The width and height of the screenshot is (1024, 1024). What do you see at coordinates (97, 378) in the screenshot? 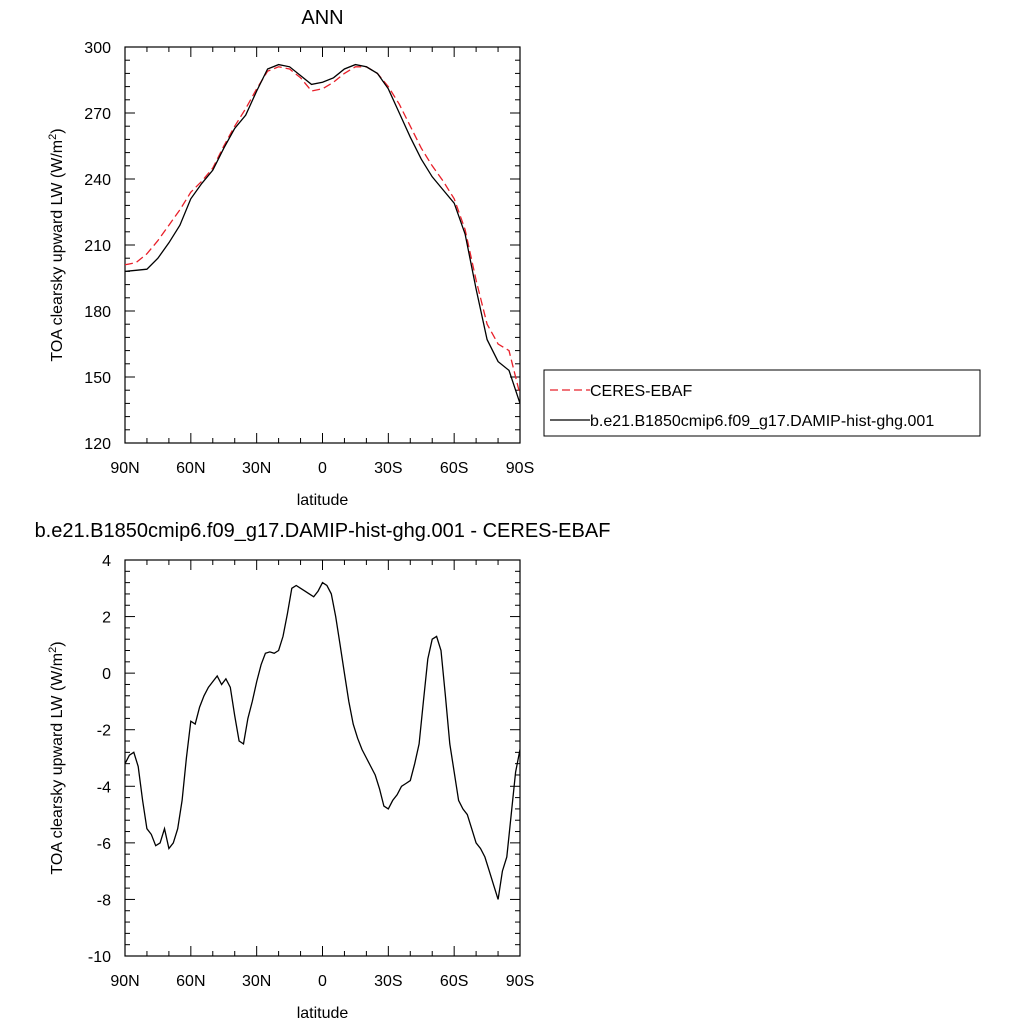
I see `y-tick-label: 150` at bounding box center [97, 378].